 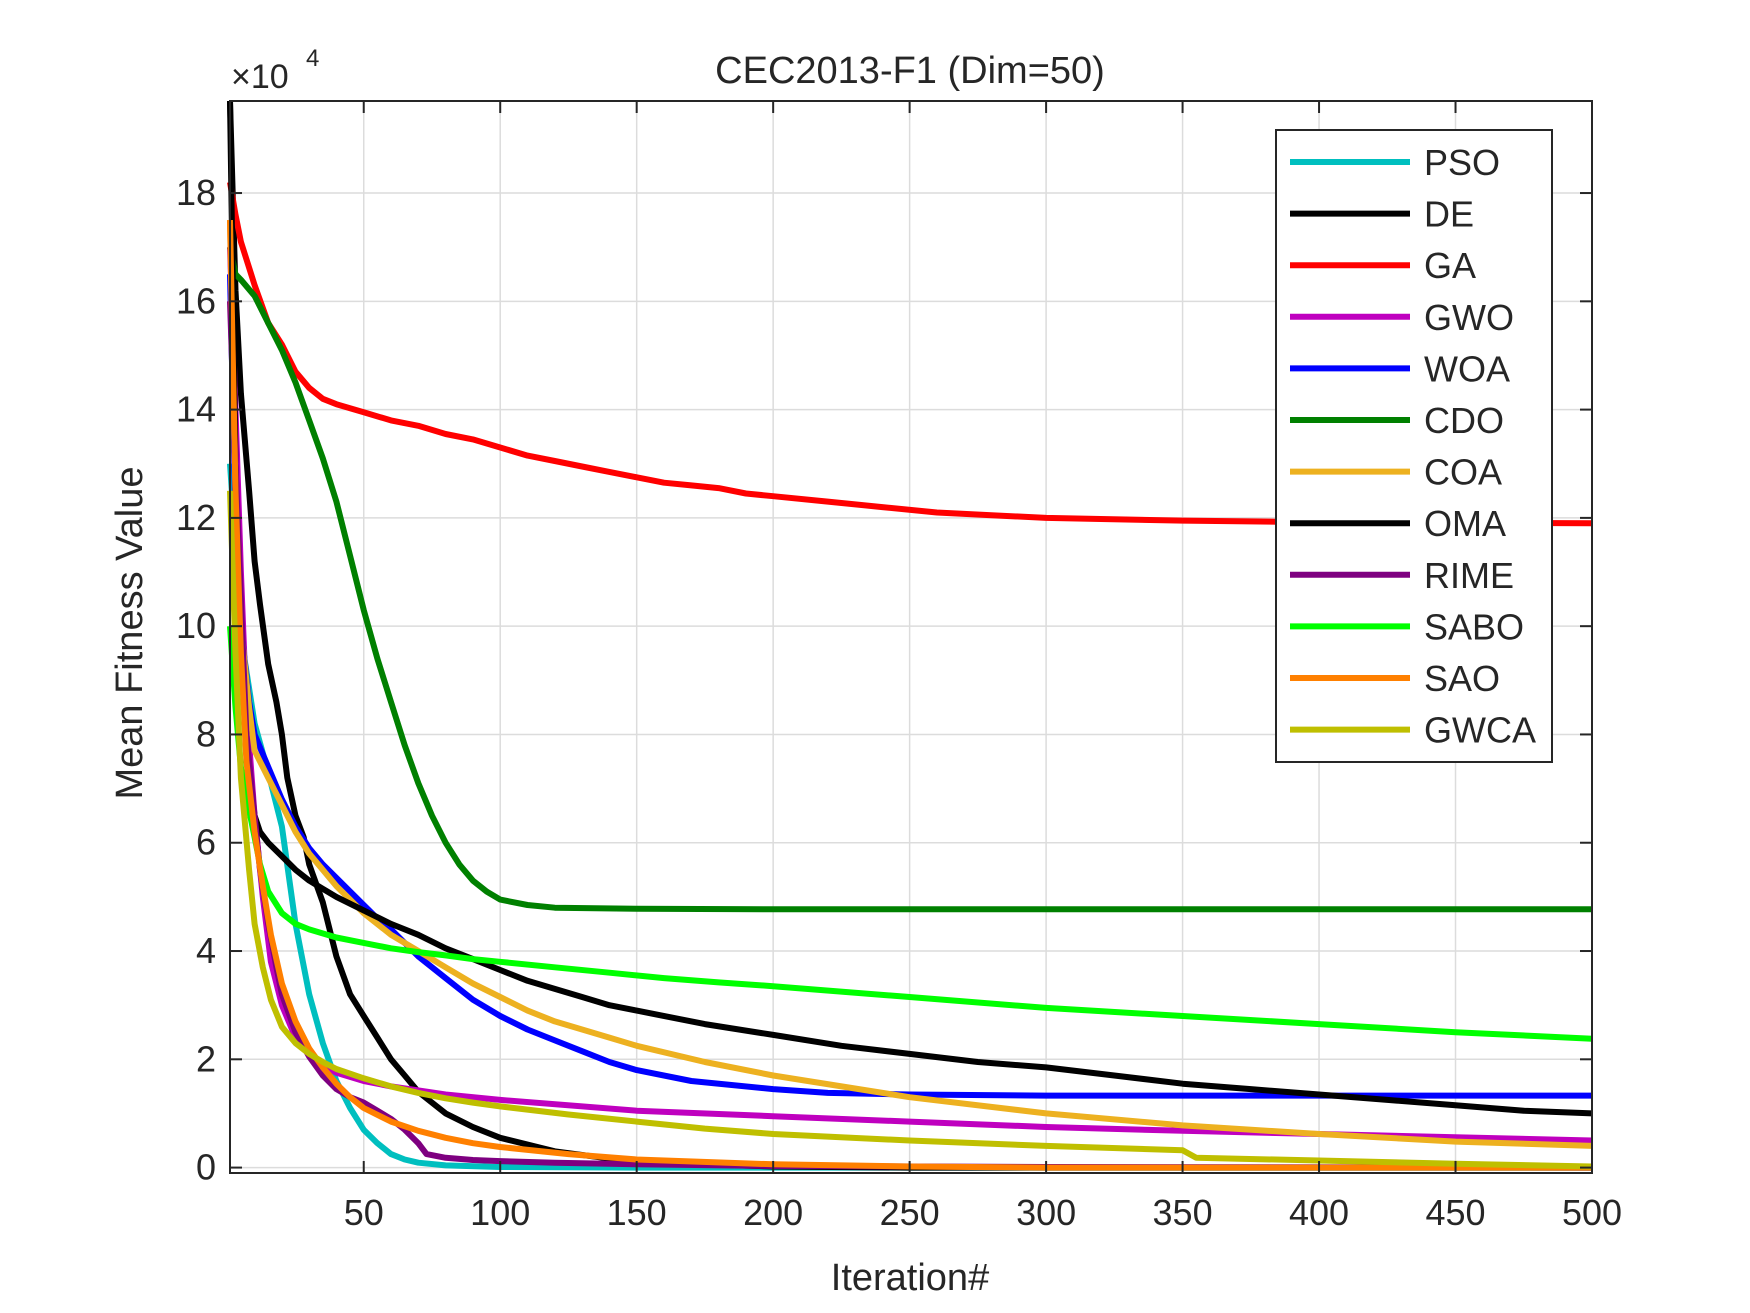 What do you see at coordinates (1469, 317) in the screenshot?
I see `legend-label-gwo: GWO` at bounding box center [1469, 317].